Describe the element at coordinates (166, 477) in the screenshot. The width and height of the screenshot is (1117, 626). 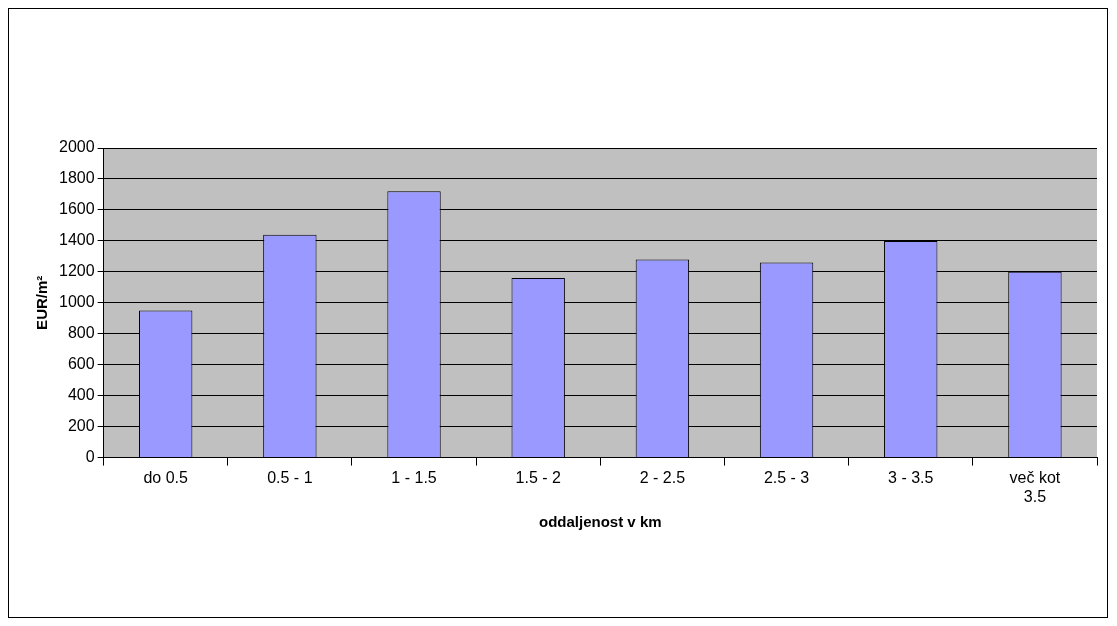
I see `x-tick-label: do 0.5` at that location.